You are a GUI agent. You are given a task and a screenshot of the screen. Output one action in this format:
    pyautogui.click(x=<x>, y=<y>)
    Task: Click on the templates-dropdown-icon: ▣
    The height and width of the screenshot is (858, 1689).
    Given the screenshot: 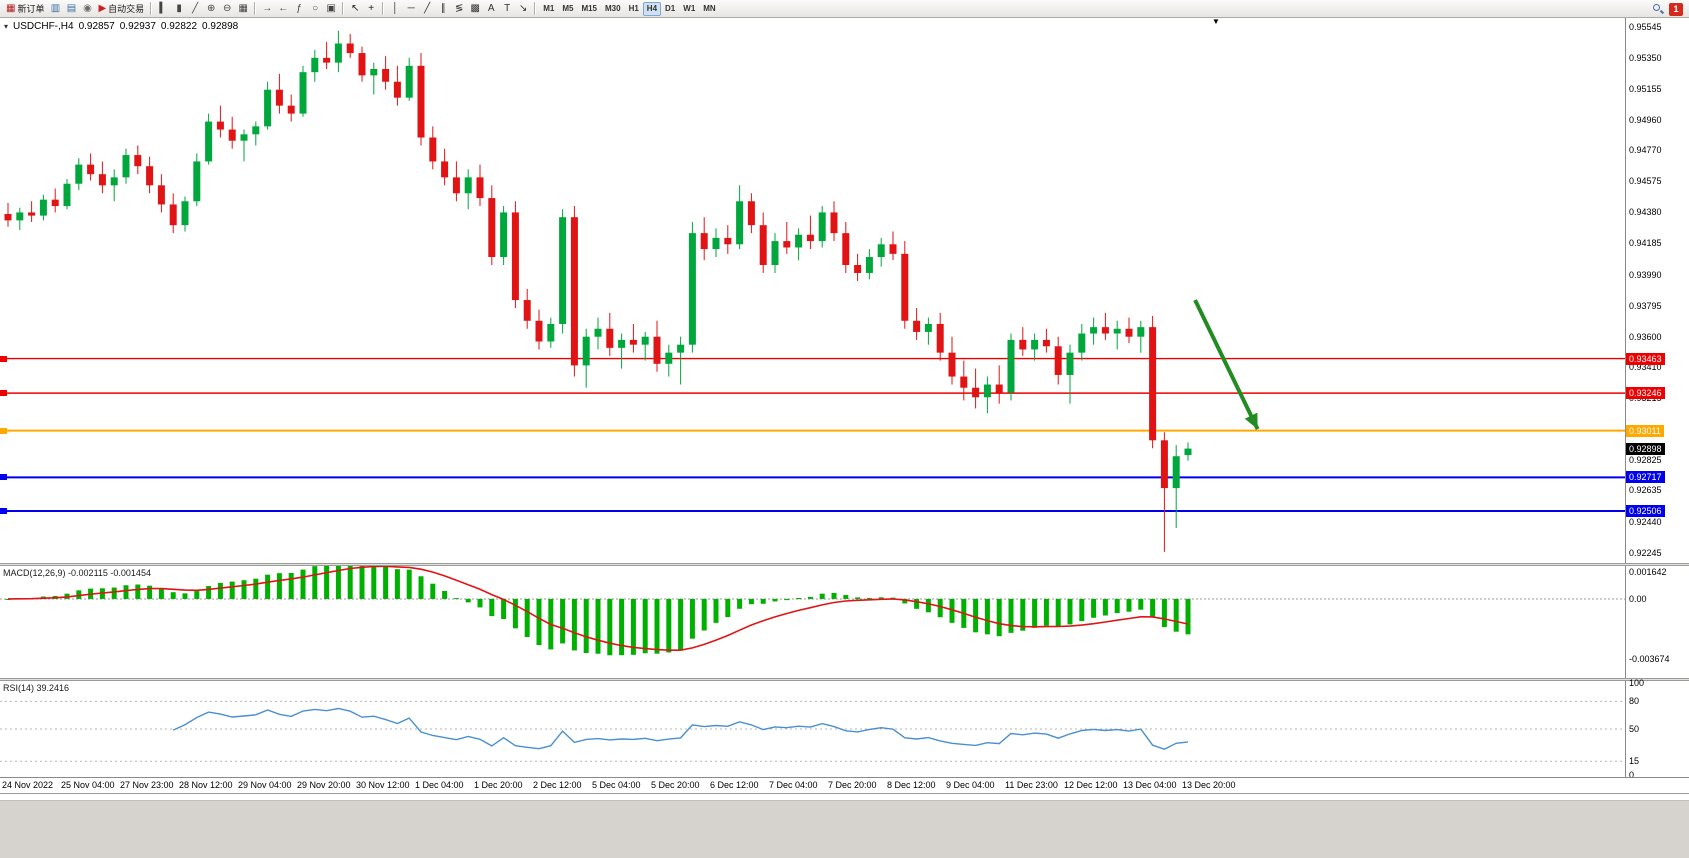 What is the action you would take?
    pyautogui.click(x=331, y=8)
    